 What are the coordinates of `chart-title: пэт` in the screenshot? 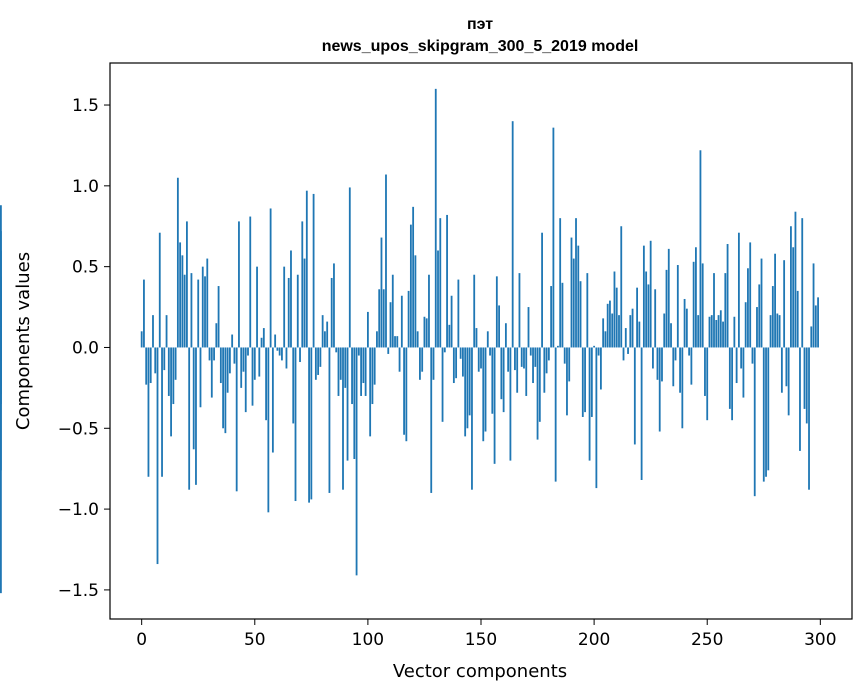 It's located at (480, 24).